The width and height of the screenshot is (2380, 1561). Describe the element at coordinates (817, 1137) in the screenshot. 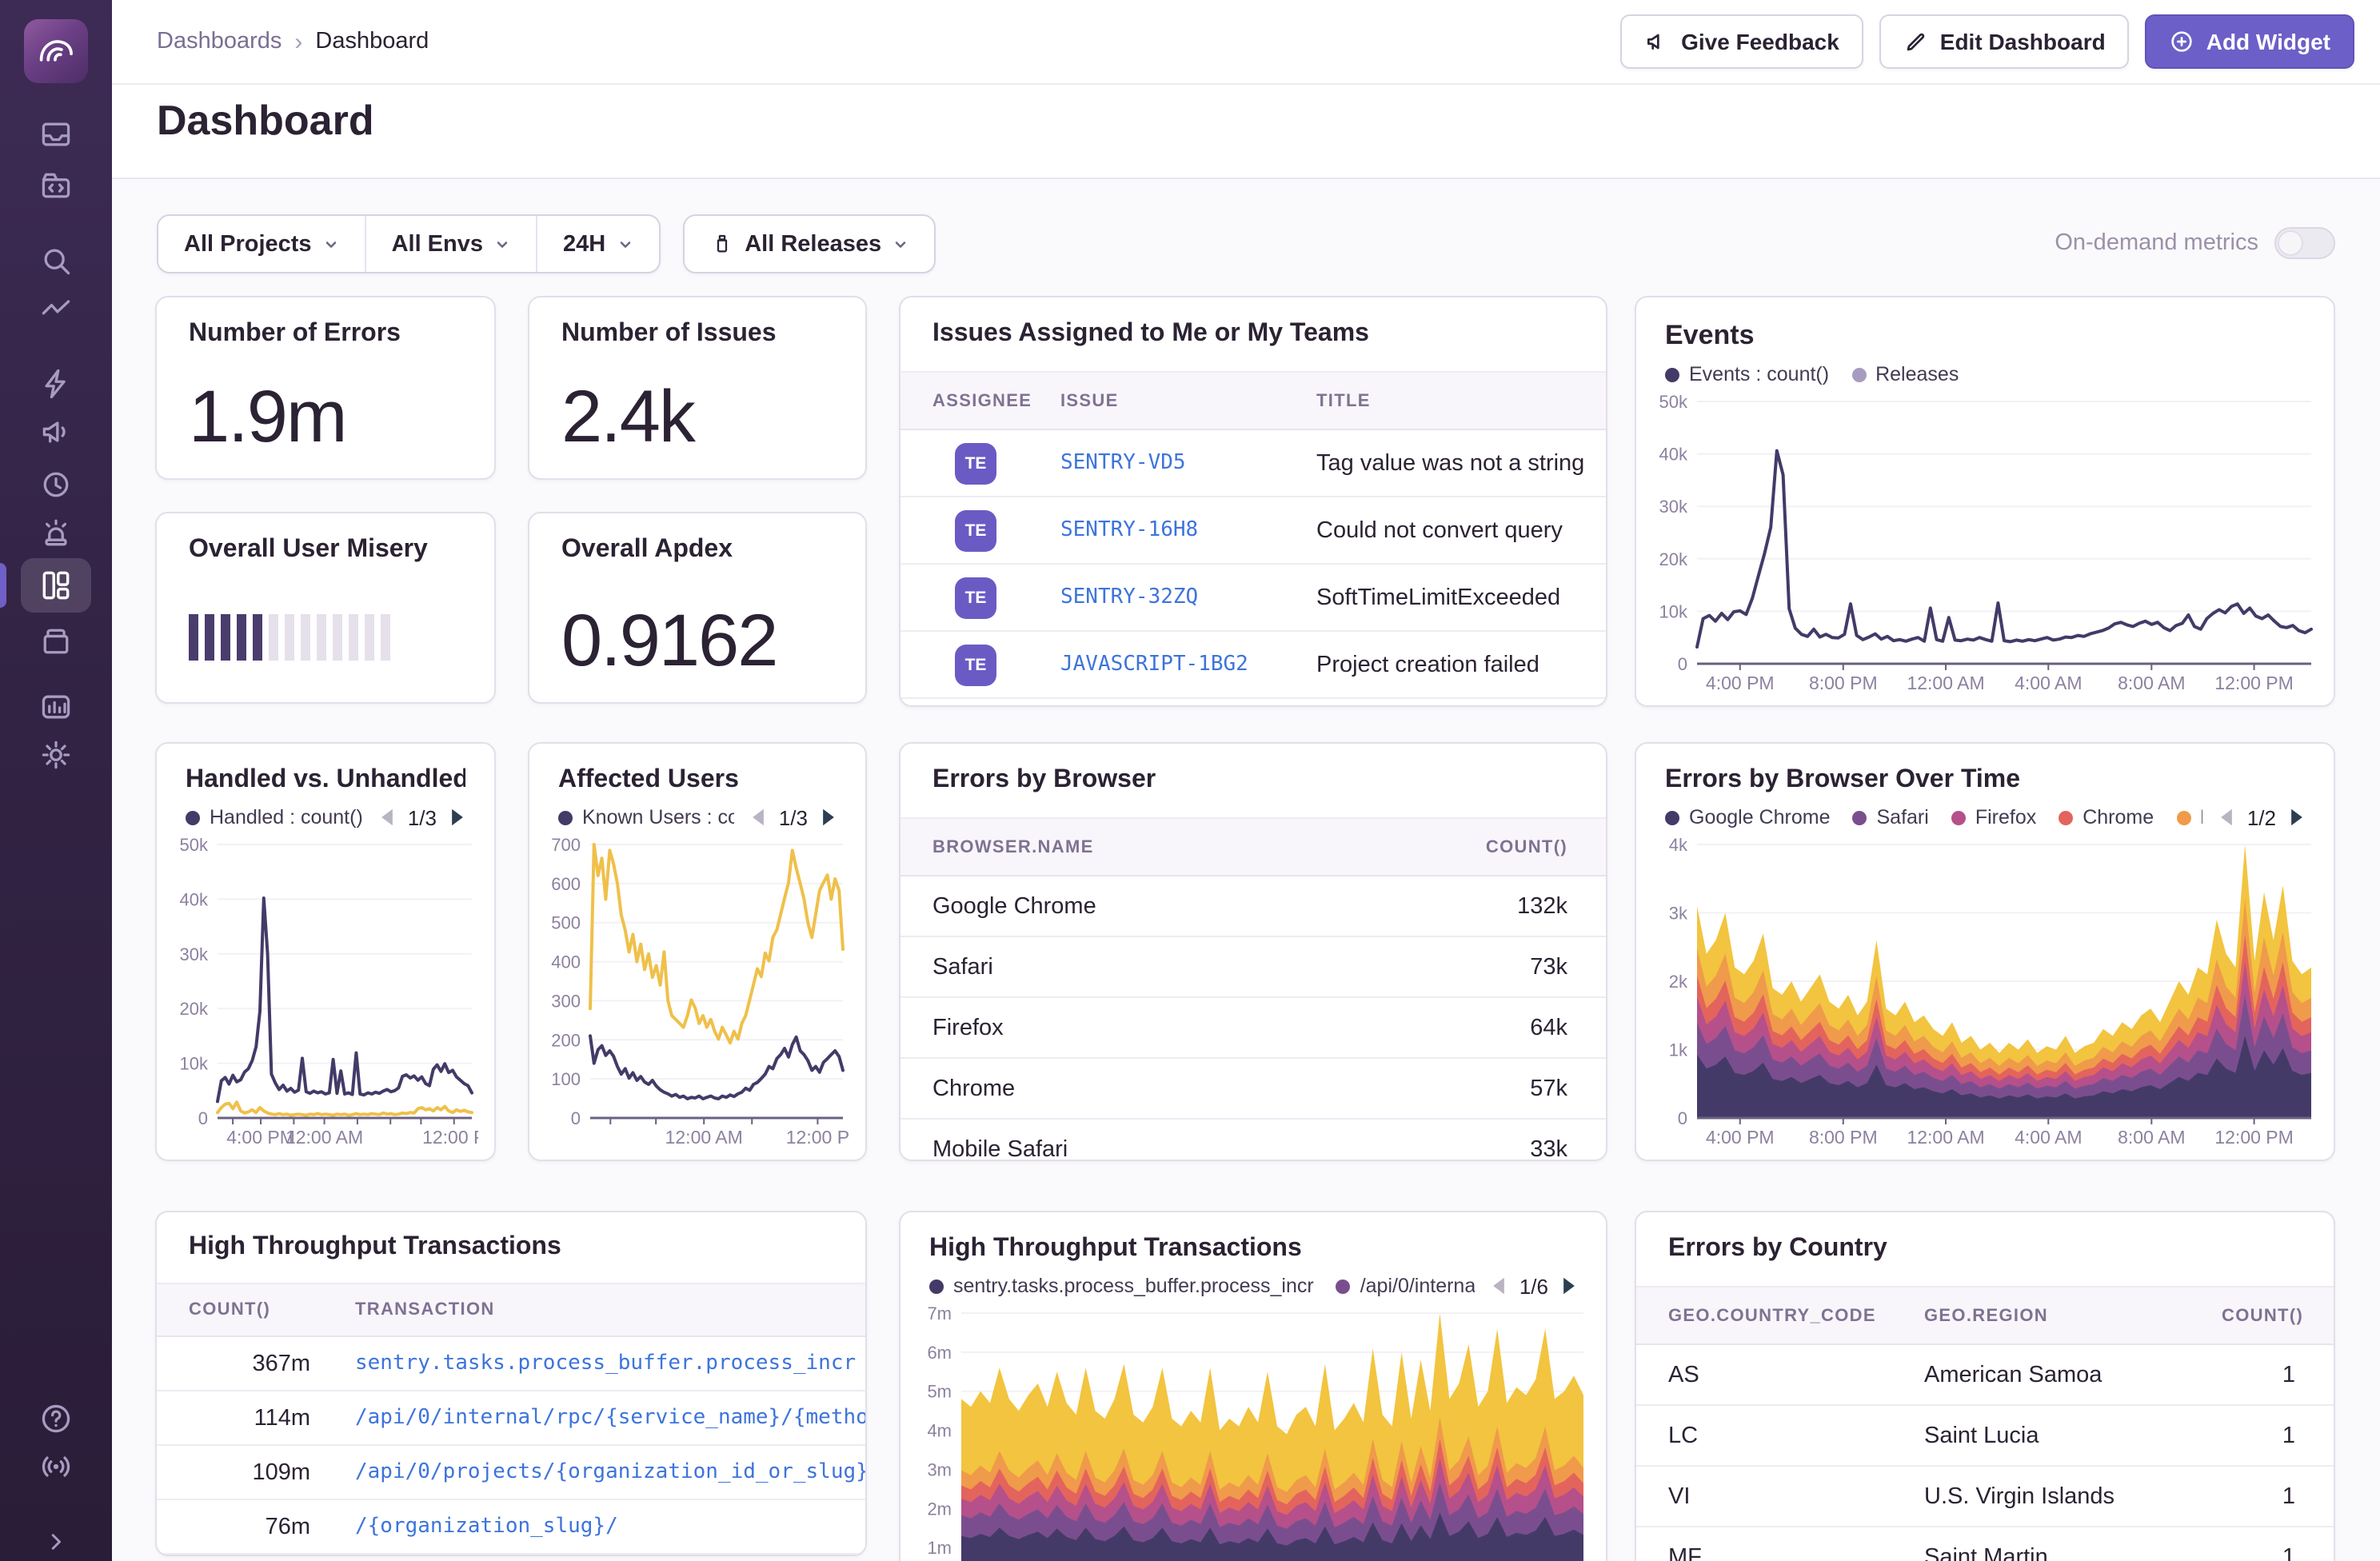

I see `svg-text: 12:00 P` at that location.